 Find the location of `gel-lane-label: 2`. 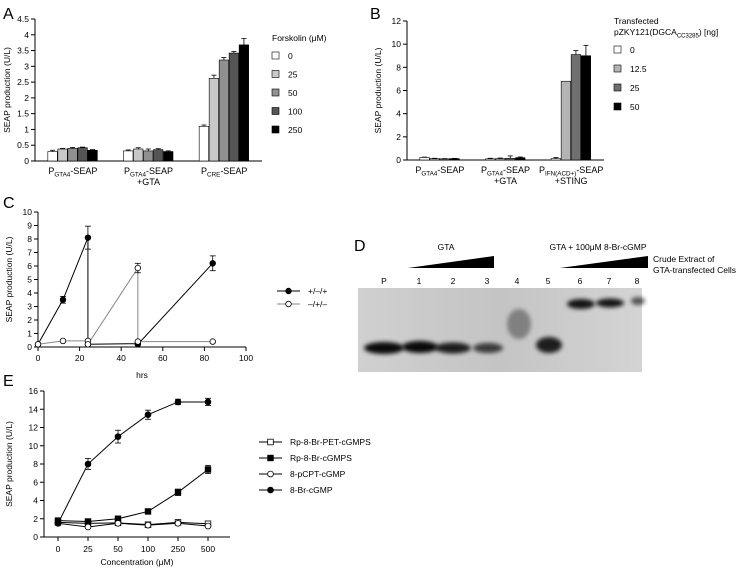

gel-lane-label: 2 is located at coordinates (453, 281).